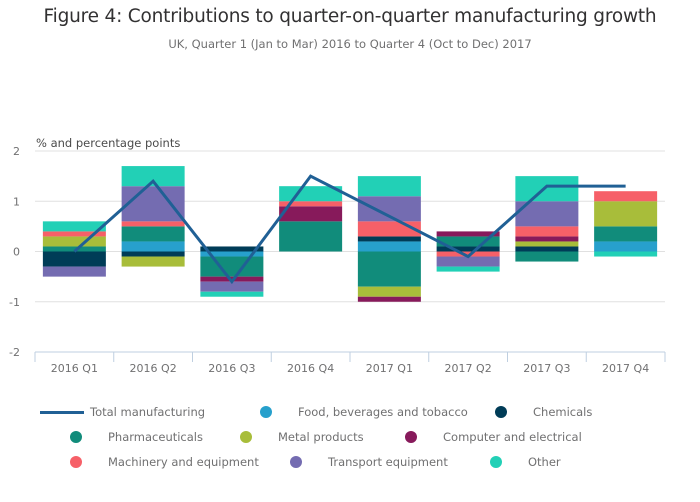  I want to click on legend-item: Pharmaceuticals, so click(136, 437).